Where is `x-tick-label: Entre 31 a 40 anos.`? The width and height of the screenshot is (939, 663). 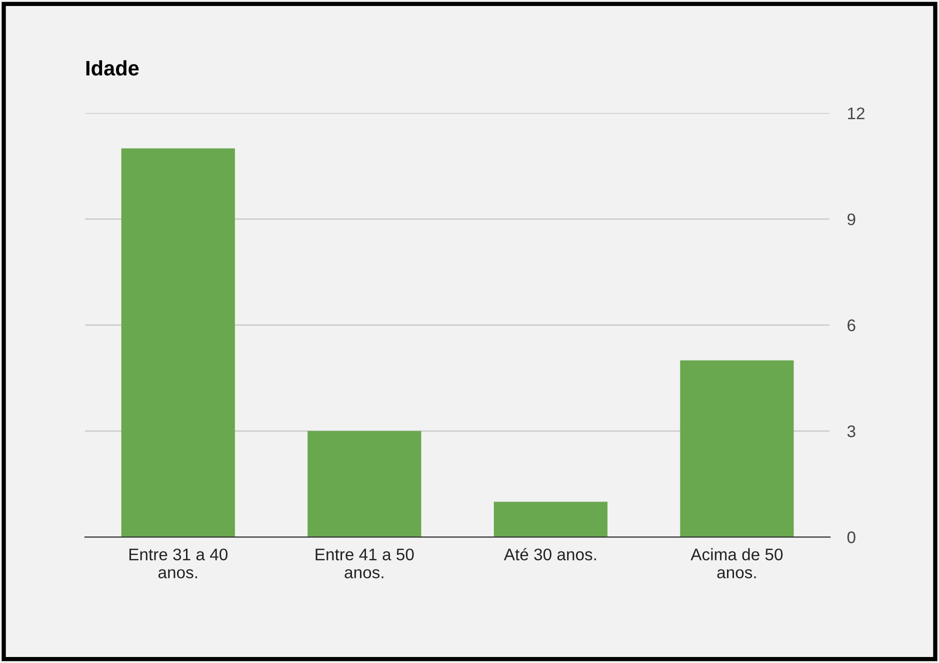 x-tick-label: Entre 31 a 40 anos. is located at coordinates (178, 563).